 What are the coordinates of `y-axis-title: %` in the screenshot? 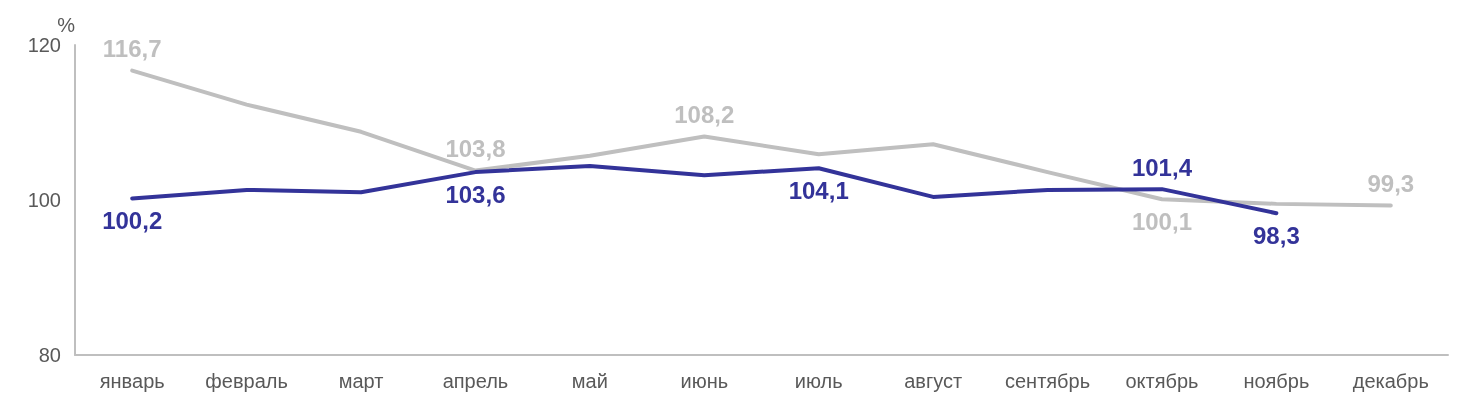 It's located at (66, 25).